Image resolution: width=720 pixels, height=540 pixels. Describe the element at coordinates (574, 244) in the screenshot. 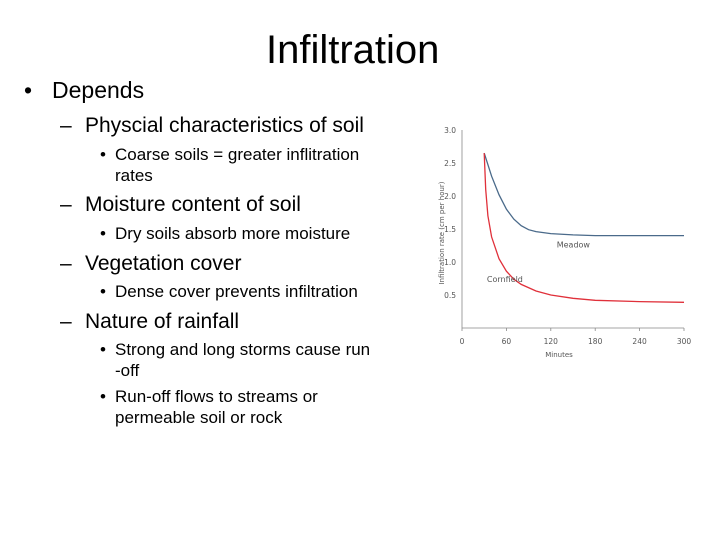

I see `series-label-meadow: Meadow` at that location.